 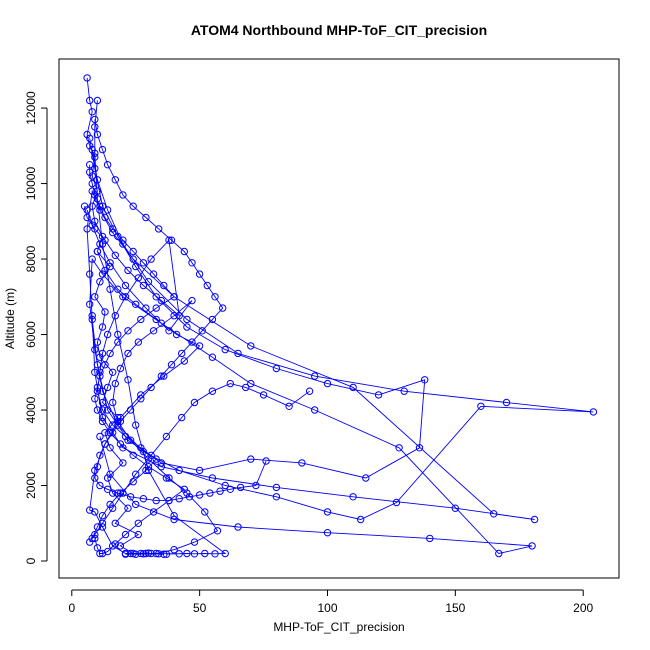 What do you see at coordinates (338, 627) in the screenshot?
I see `x-axis-label: MHP-ToF_CIT_precision` at bounding box center [338, 627].